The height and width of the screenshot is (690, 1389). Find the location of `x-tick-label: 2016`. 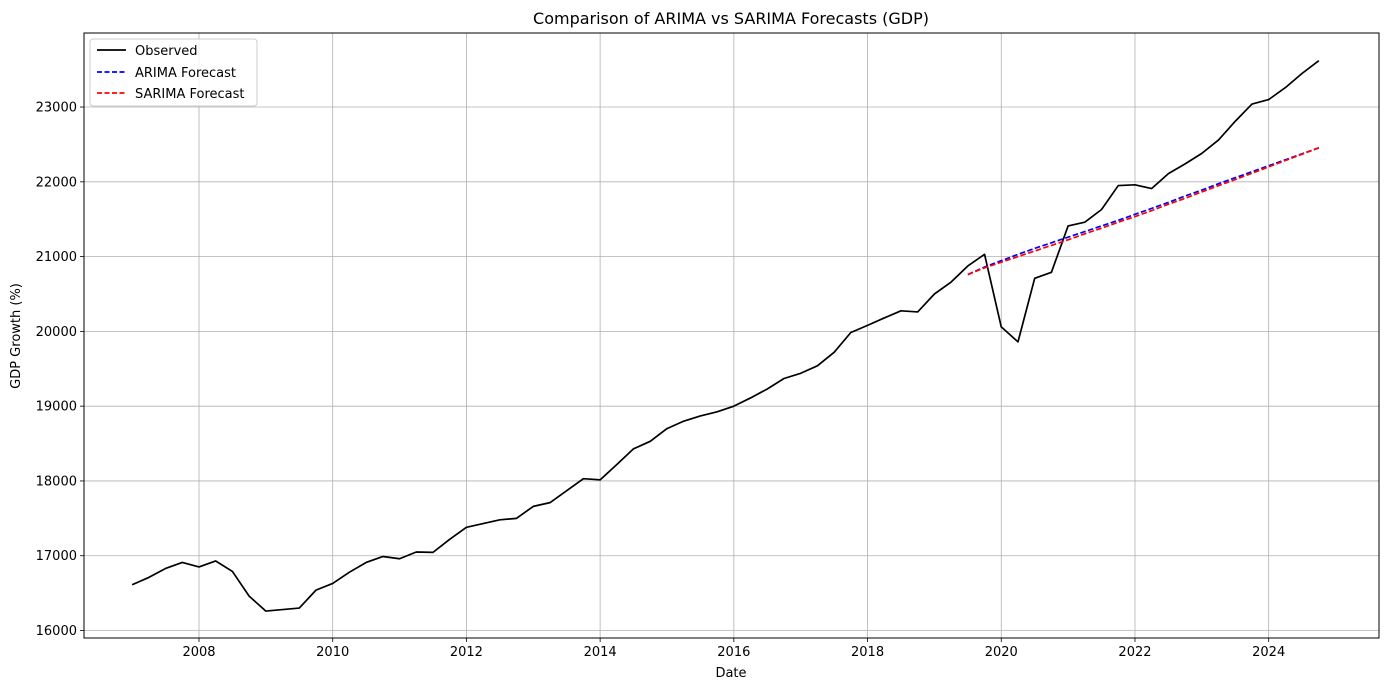

x-tick-label: 2016 is located at coordinates (733, 652).